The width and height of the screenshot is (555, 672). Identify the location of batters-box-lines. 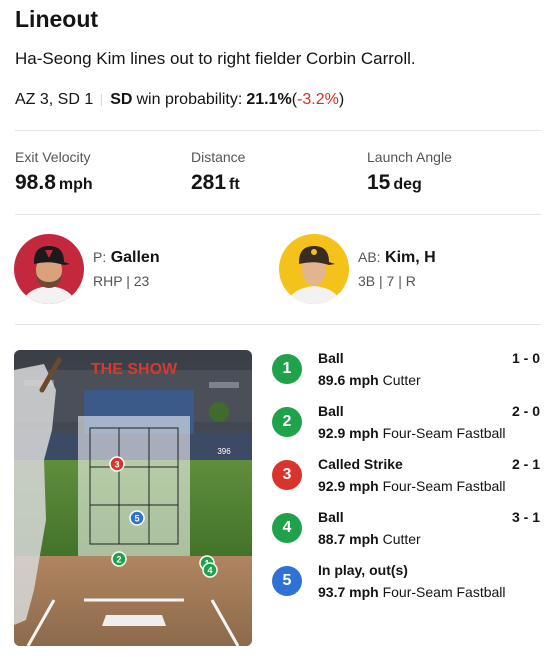
(133, 622).